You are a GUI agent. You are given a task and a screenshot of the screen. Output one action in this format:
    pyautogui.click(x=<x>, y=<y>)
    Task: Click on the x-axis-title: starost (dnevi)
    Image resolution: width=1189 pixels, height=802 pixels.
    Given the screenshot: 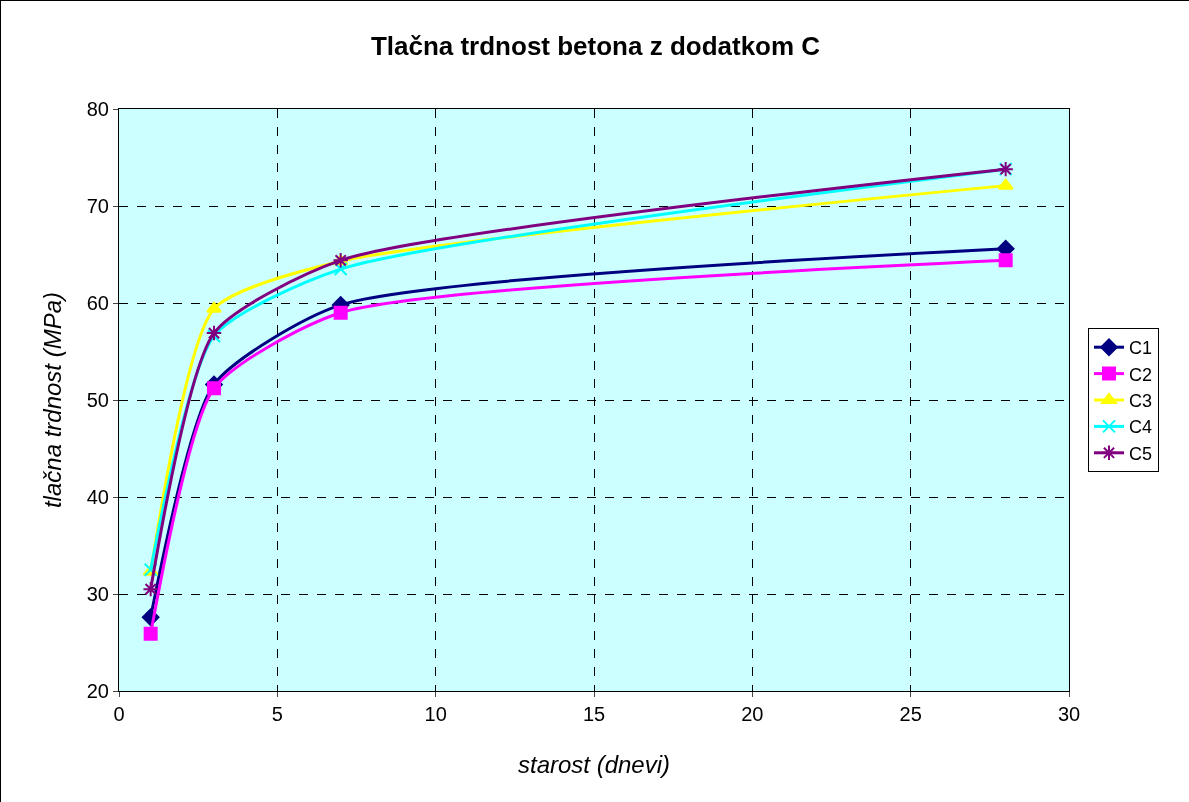 What is the action you would take?
    pyautogui.click(x=594, y=764)
    